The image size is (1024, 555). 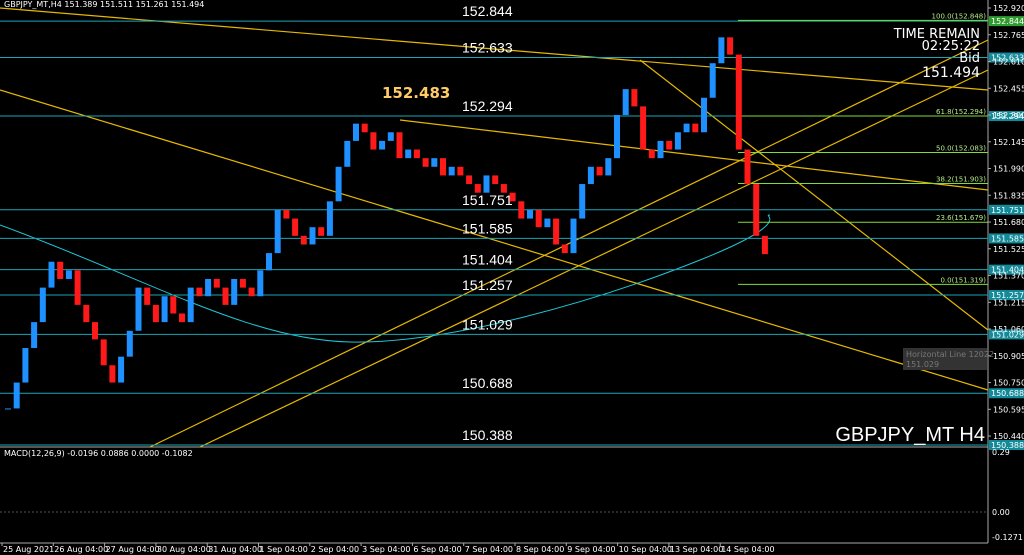 What do you see at coordinates (487, 260) in the screenshot?
I see `level-label: 151.404` at bounding box center [487, 260].